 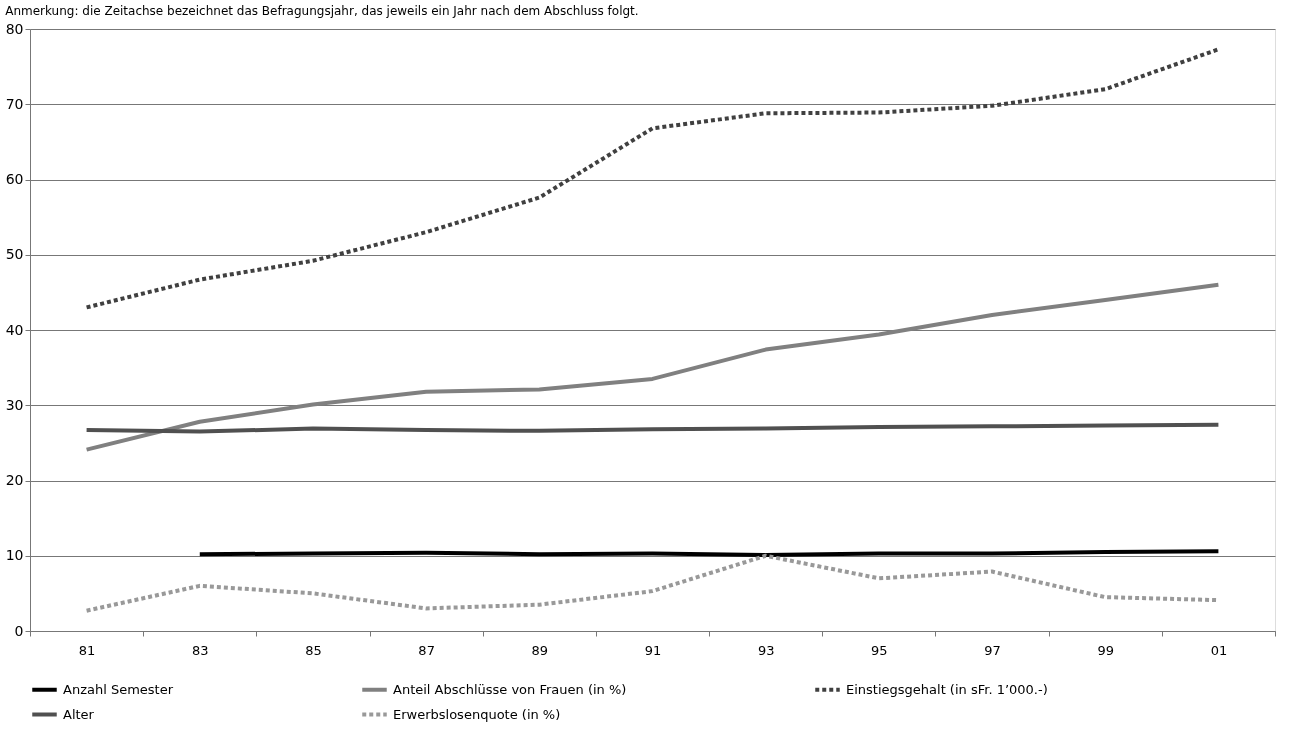 What do you see at coordinates (652, 428) in the screenshot?
I see `line-series` at bounding box center [652, 428].